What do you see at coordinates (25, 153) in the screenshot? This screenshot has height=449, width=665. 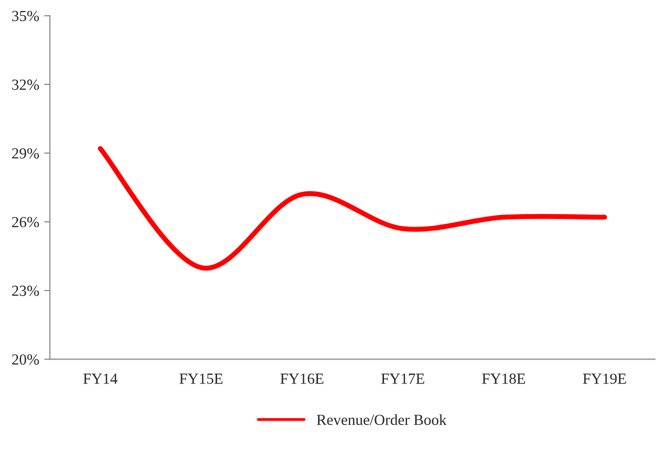 I see `y-tick-label: 29%` at bounding box center [25, 153].